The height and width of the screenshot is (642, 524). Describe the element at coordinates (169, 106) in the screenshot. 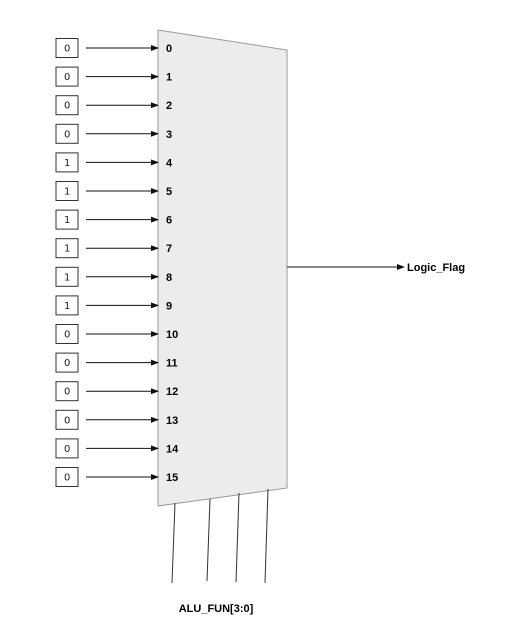

I see `port-label-2: 2` at that location.